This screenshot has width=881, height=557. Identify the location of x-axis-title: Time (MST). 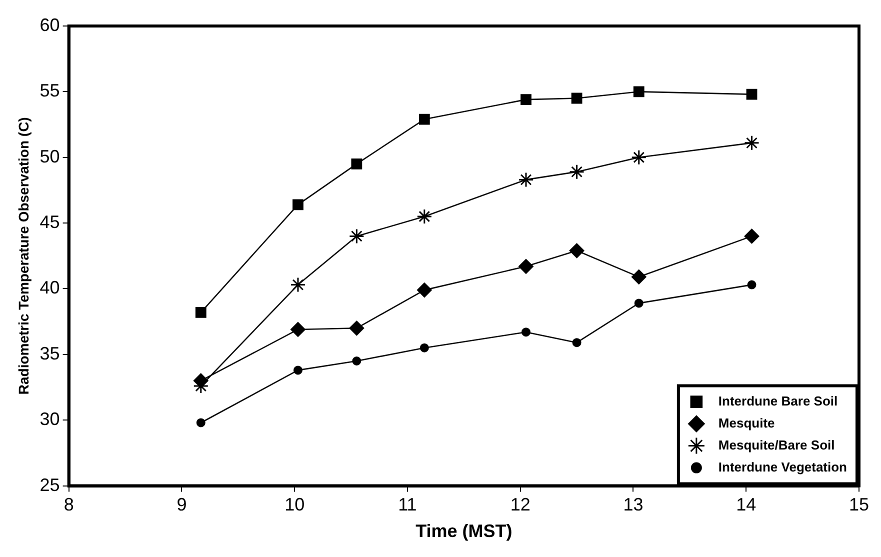
(464, 531).